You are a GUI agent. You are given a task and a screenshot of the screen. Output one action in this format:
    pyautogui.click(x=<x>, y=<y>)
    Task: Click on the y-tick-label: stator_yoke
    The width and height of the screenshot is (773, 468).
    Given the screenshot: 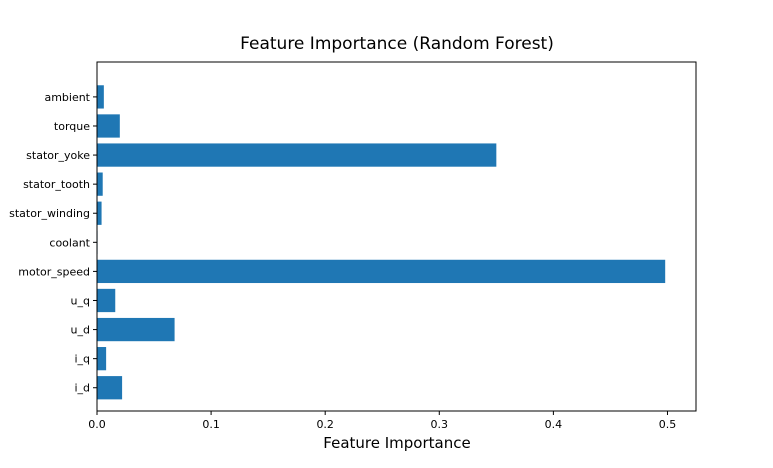 What is the action you would take?
    pyautogui.click(x=58, y=155)
    